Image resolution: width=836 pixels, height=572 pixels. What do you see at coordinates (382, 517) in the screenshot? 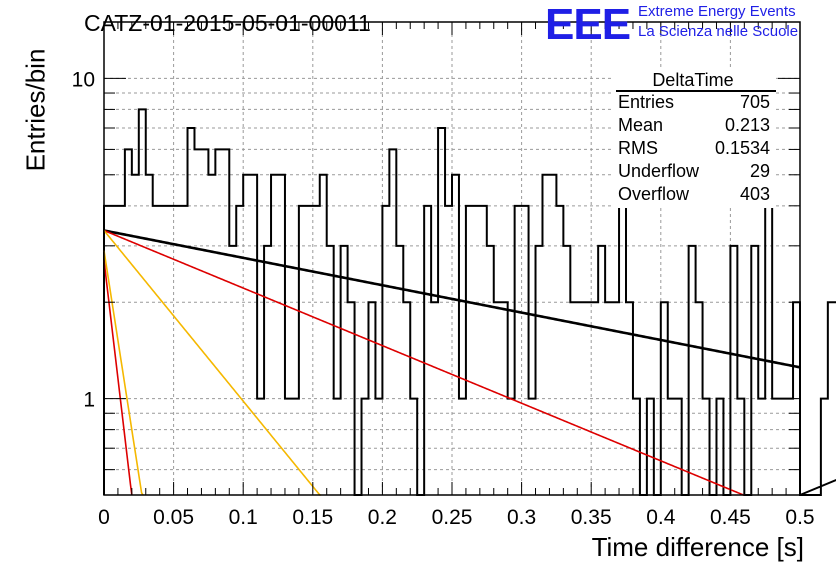
I see `x-tick-label: 0.2` at bounding box center [382, 517].